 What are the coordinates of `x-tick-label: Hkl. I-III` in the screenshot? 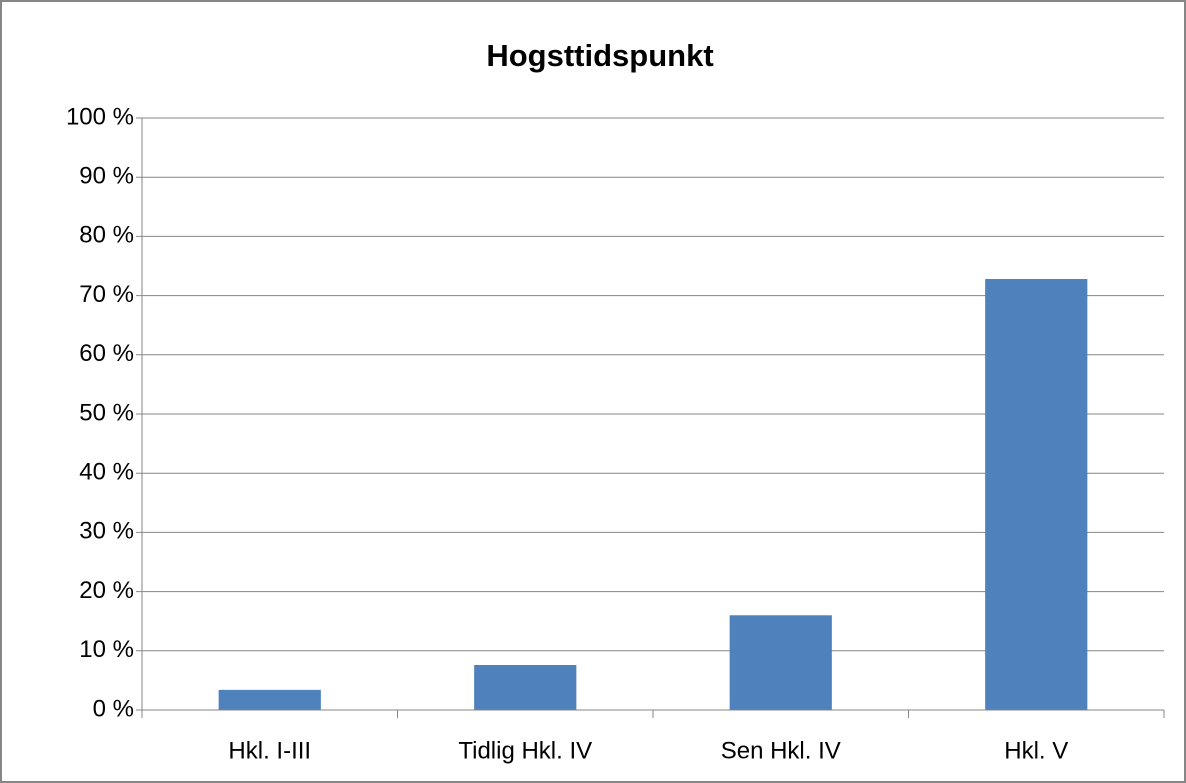 It's located at (269, 750).